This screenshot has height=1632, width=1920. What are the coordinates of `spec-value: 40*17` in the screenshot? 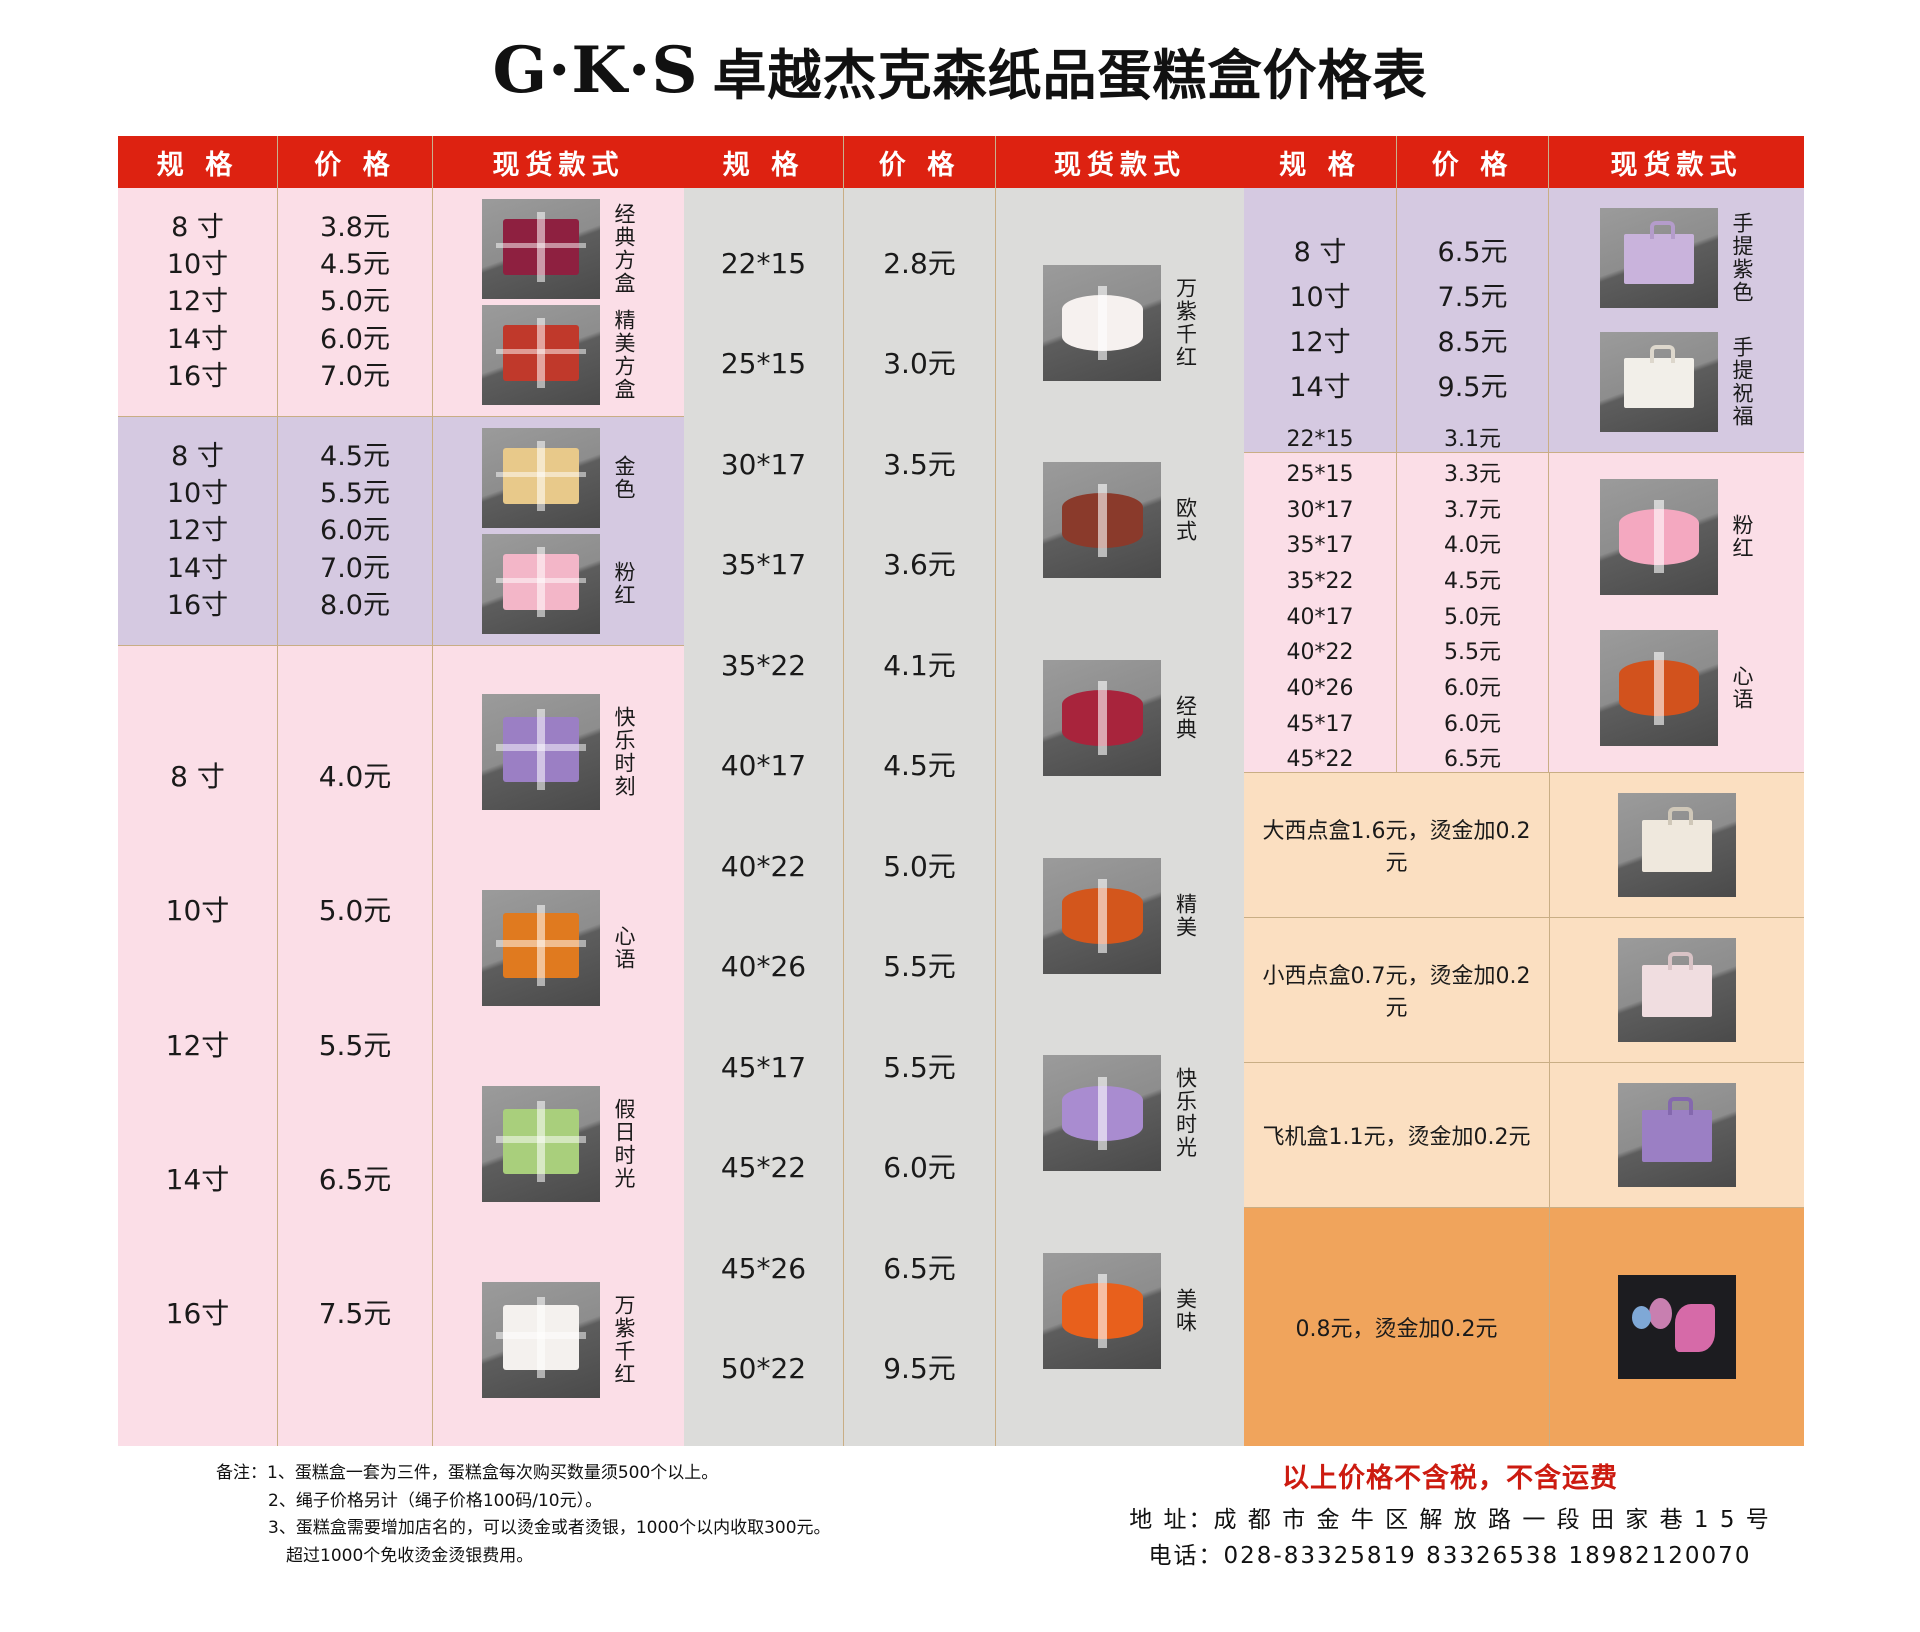 It's located at (763, 766).